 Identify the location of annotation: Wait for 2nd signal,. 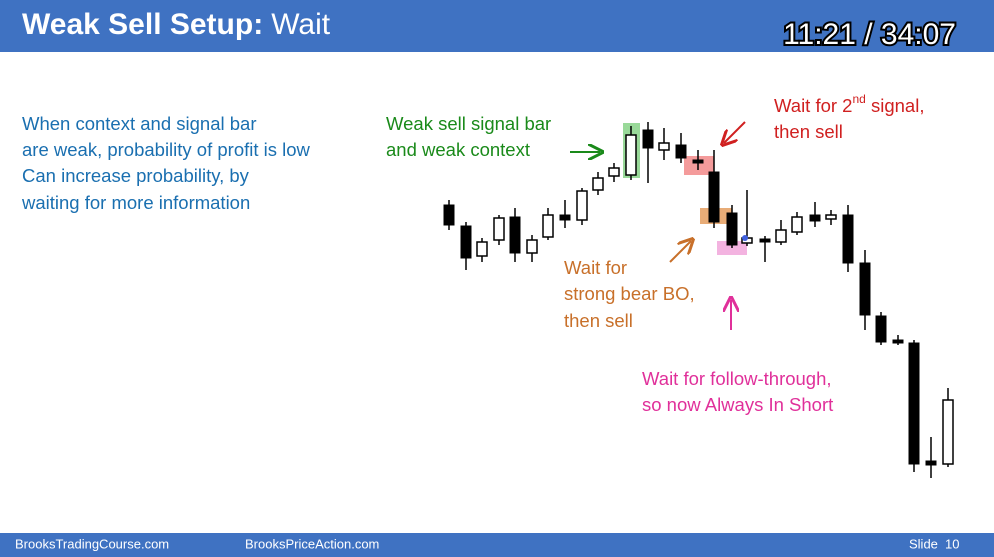
(849, 104).